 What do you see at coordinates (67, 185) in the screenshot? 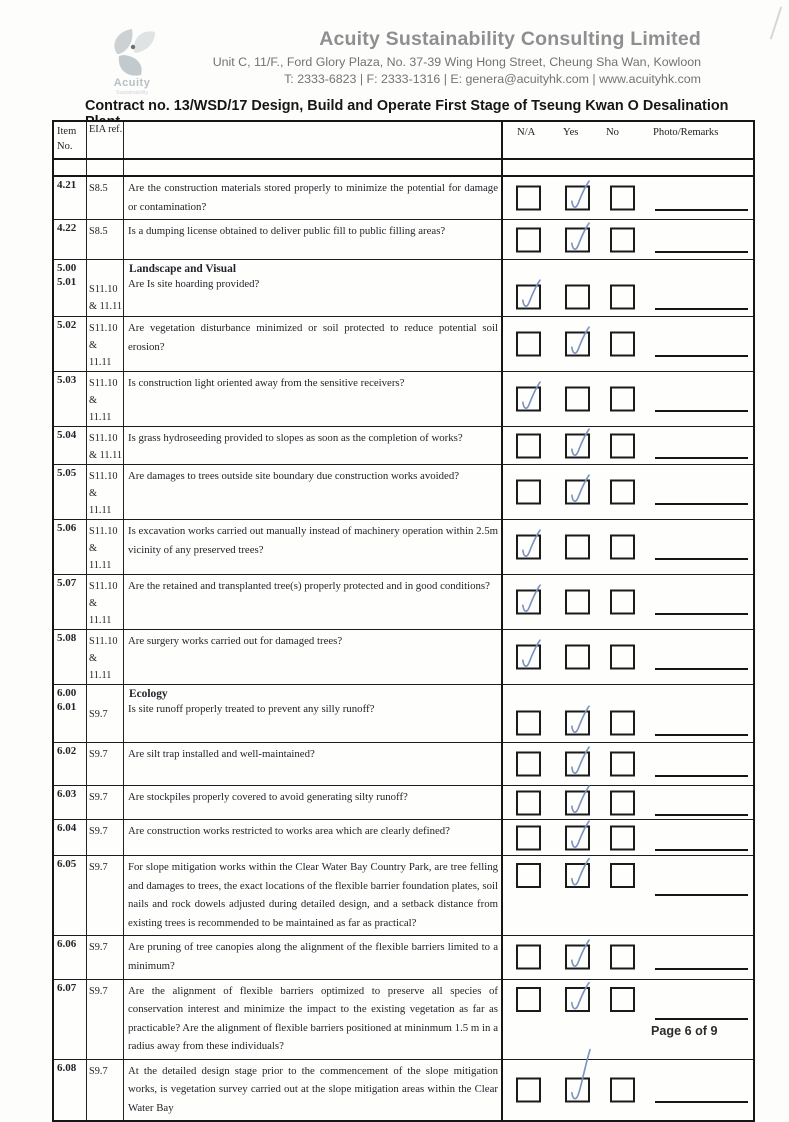
I see `item-no: 4.21` at bounding box center [67, 185].